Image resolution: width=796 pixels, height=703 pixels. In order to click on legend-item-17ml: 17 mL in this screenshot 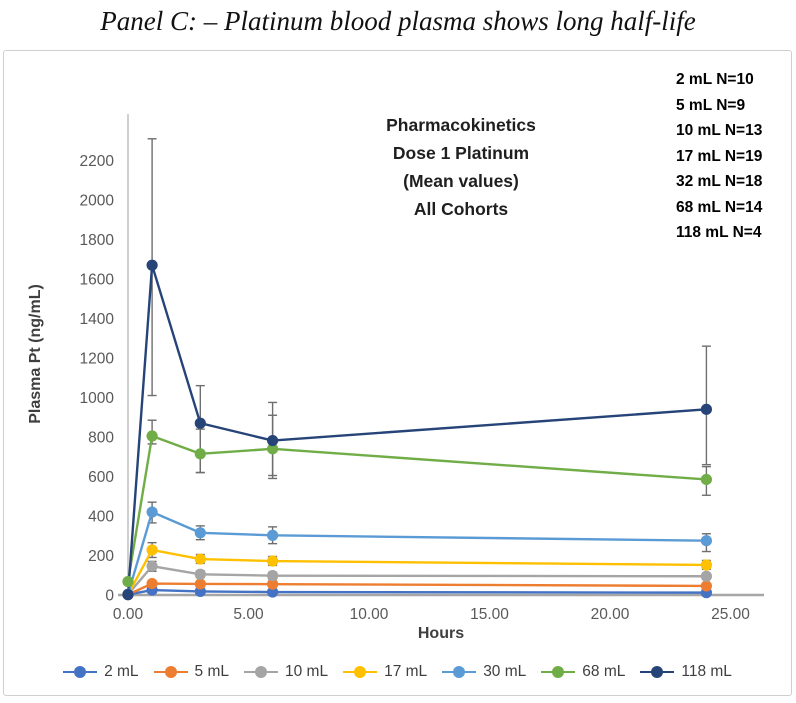, I will do `click(385, 672)`.